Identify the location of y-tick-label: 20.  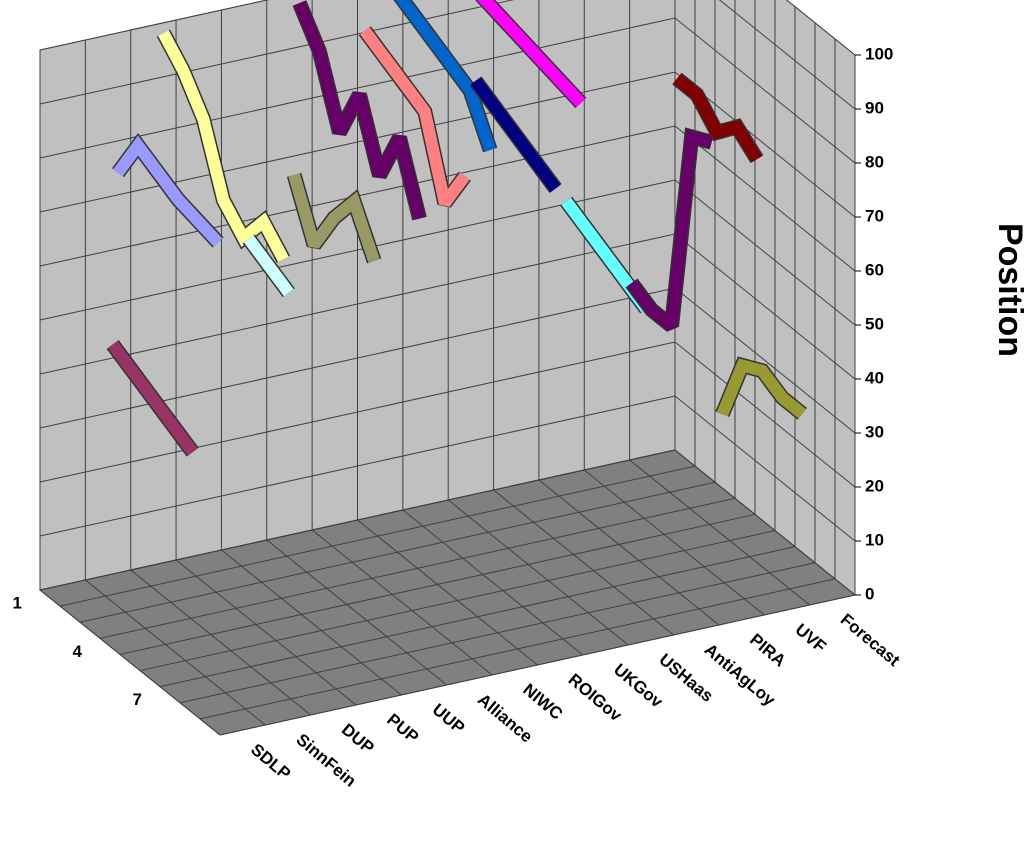
(874, 485).